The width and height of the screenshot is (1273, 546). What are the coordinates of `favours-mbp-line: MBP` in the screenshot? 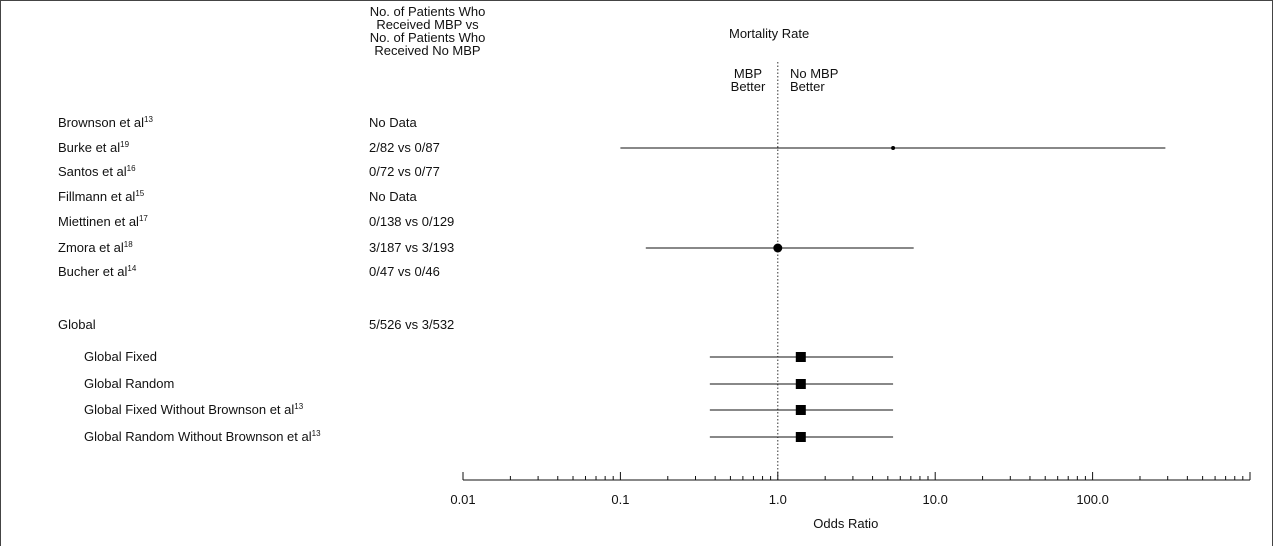 It's located at (748, 73).